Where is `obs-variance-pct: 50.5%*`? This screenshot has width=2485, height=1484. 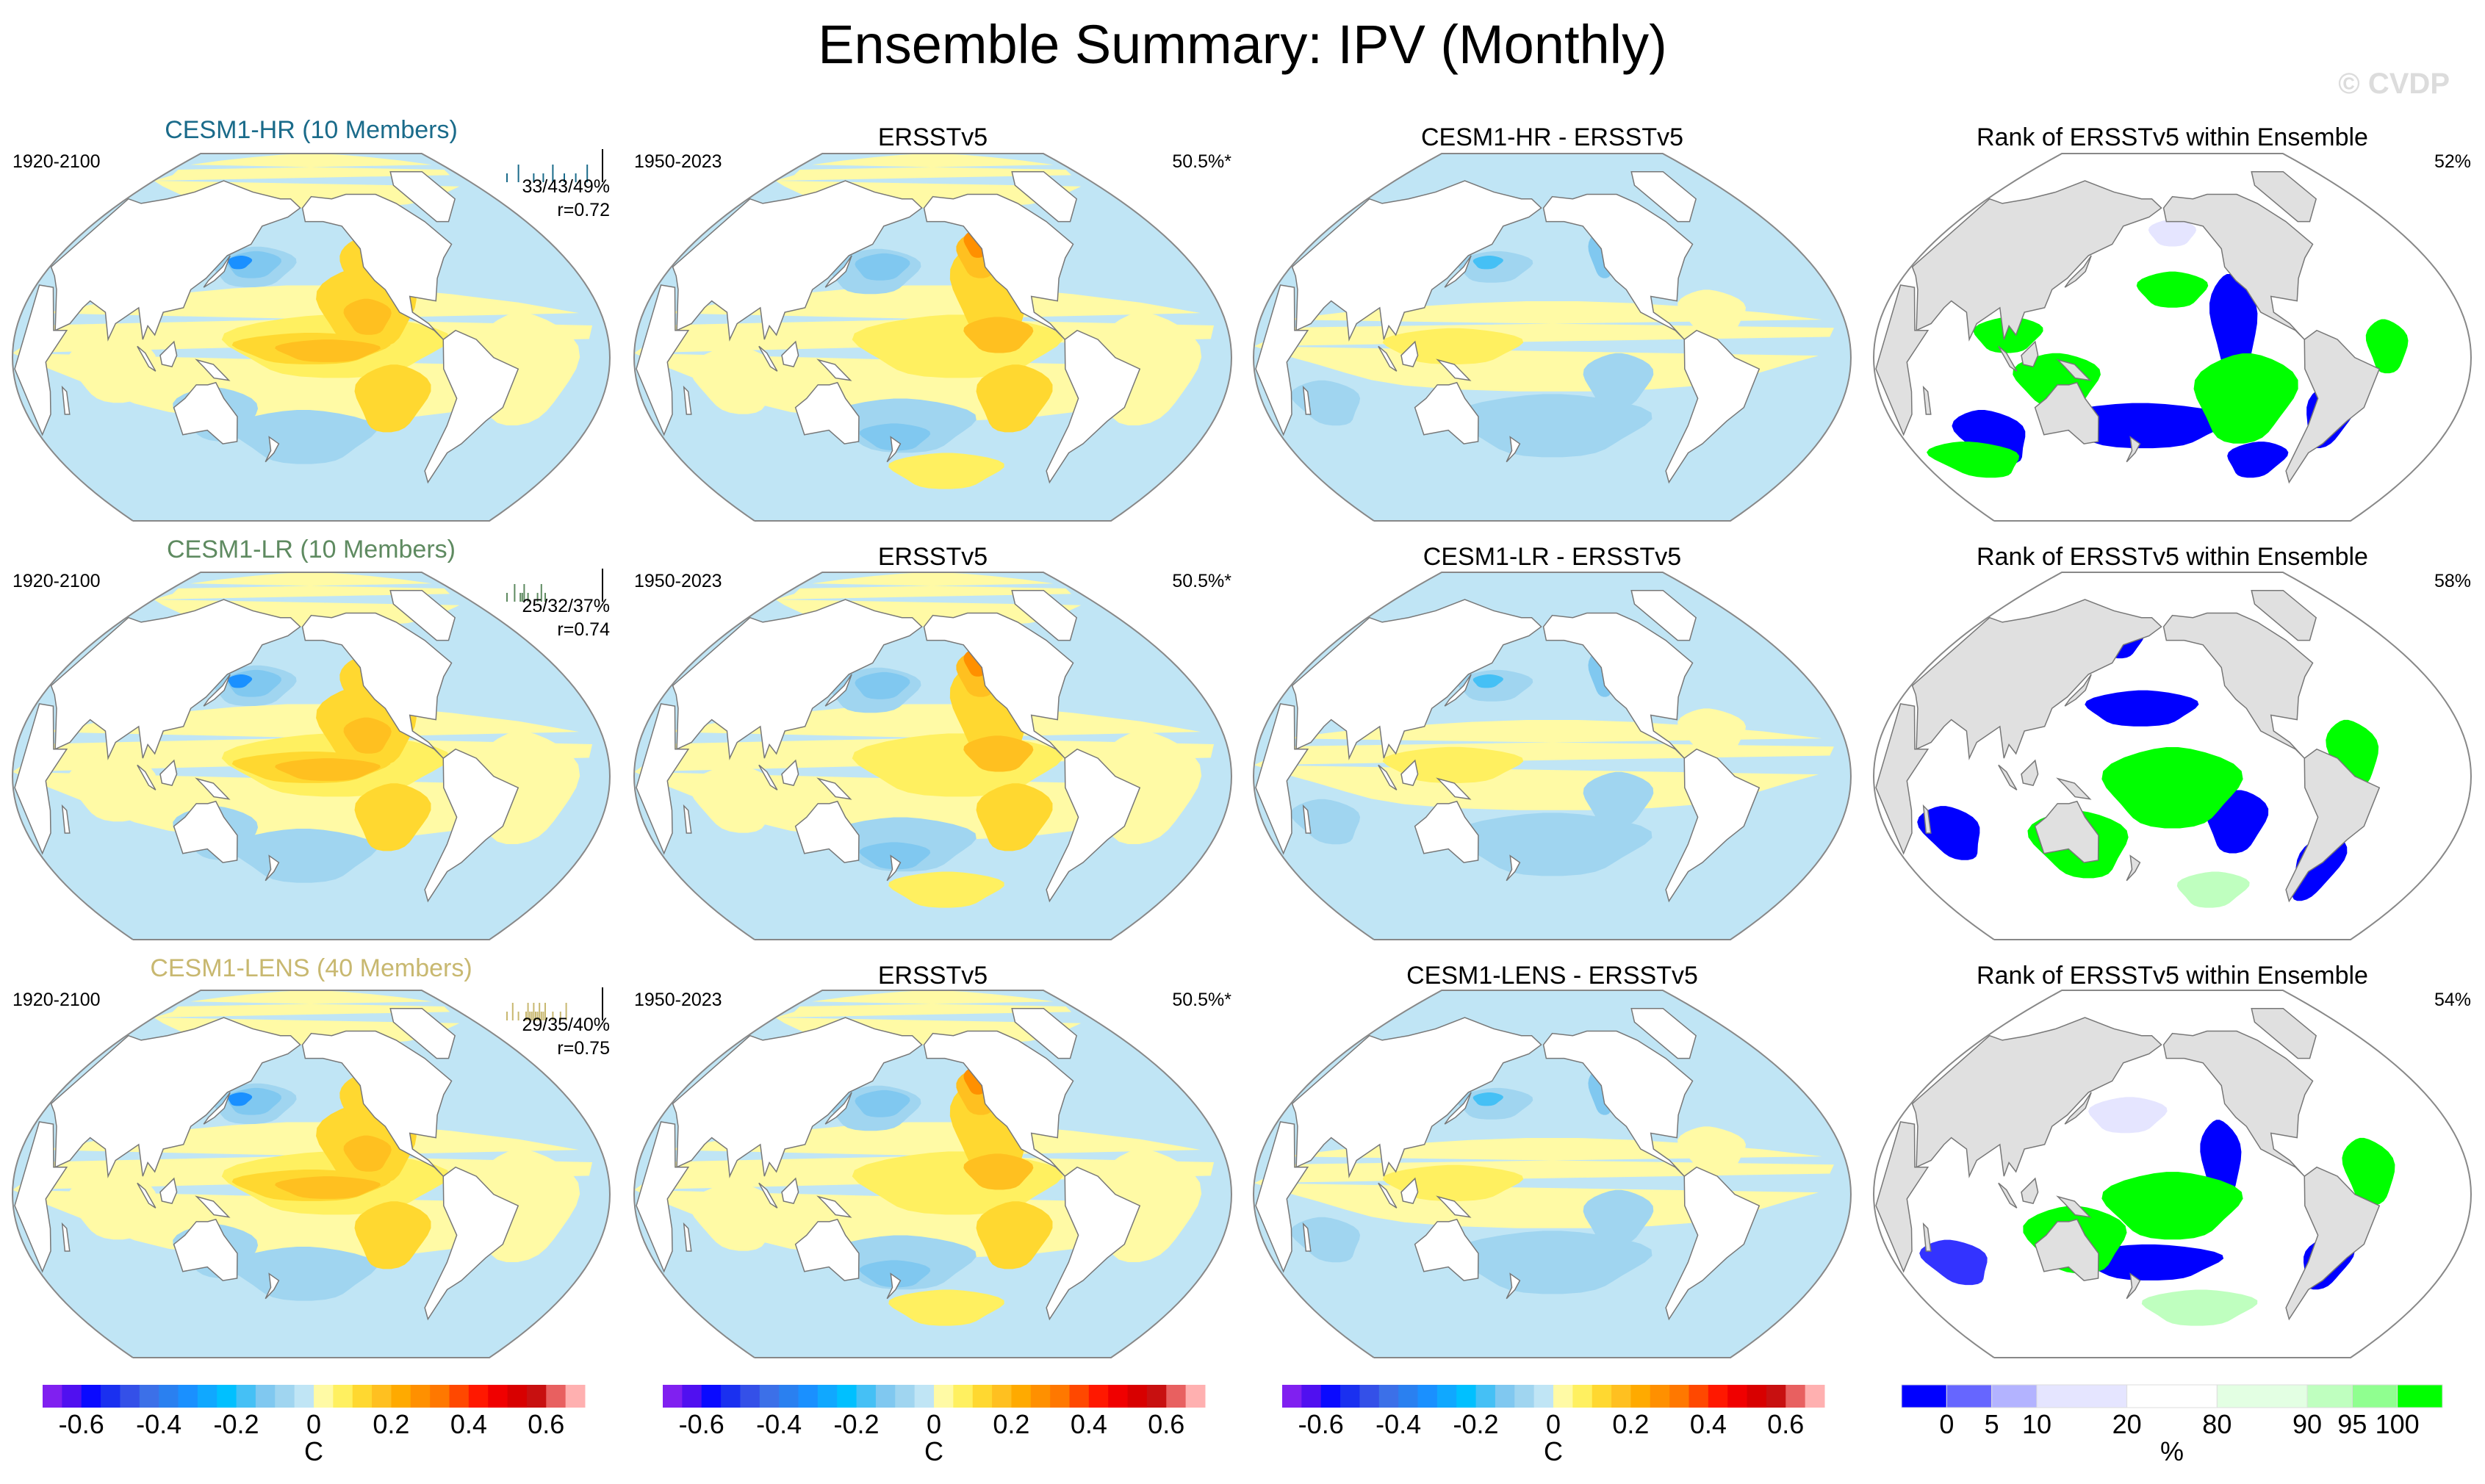
obs-variance-pct: 50.5%* is located at coordinates (1201, 1000).